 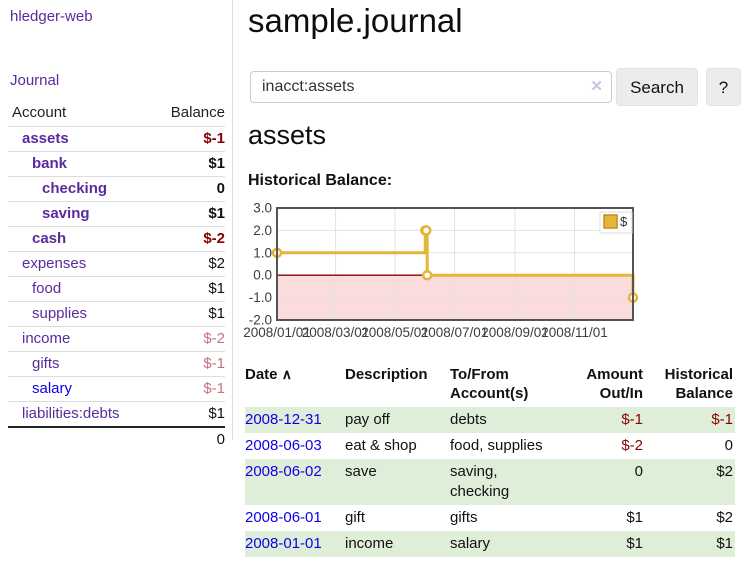 I want to click on account-balance: $2, so click(x=187, y=264).